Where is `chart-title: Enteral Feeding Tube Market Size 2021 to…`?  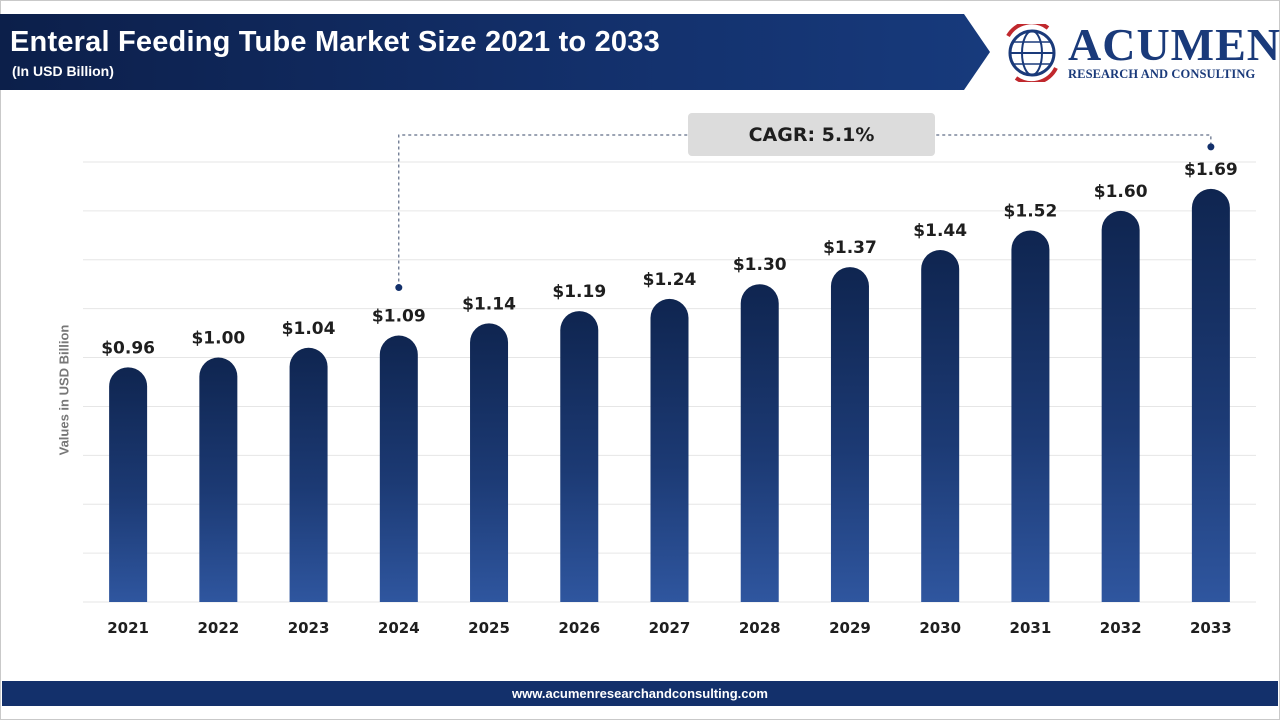 chart-title: Enteral Feeding Tube Market Size 2021 to… is located at coordinates (335, 42).